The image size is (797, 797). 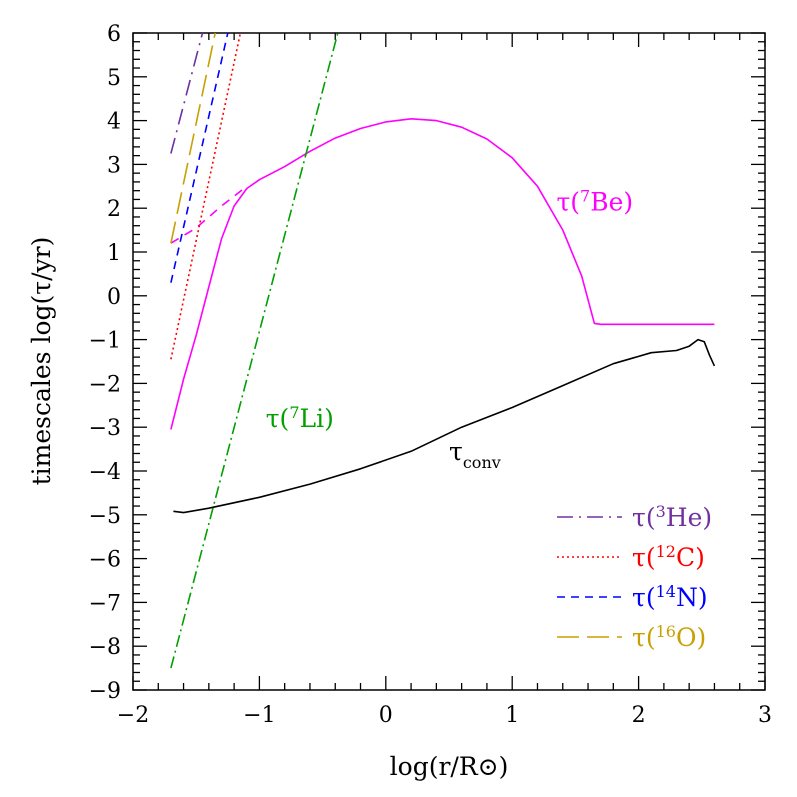 What do you see at coordinates (105, 647) in the screenshot?
I see `y-tick-label: −8` at bounding box center [105, 647].